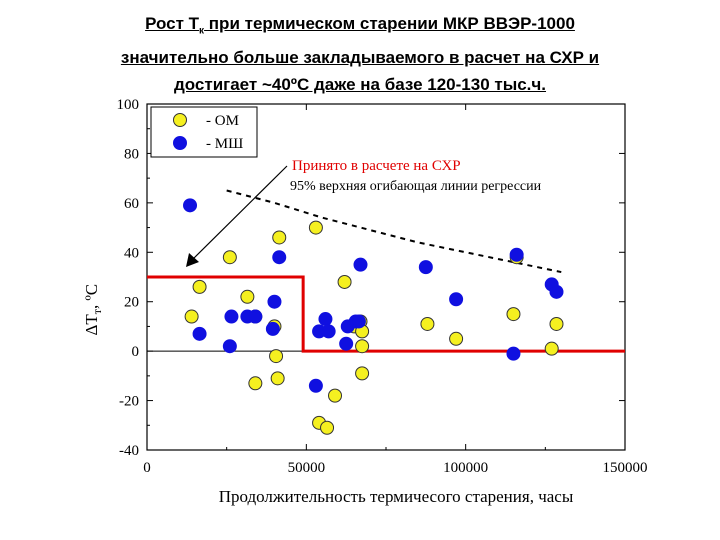 The height and width of the screenshot is (540, 720). Describe the element at coordinates (307, 468) in the screenshot. I see `x-tick-label: 50000` at that location.